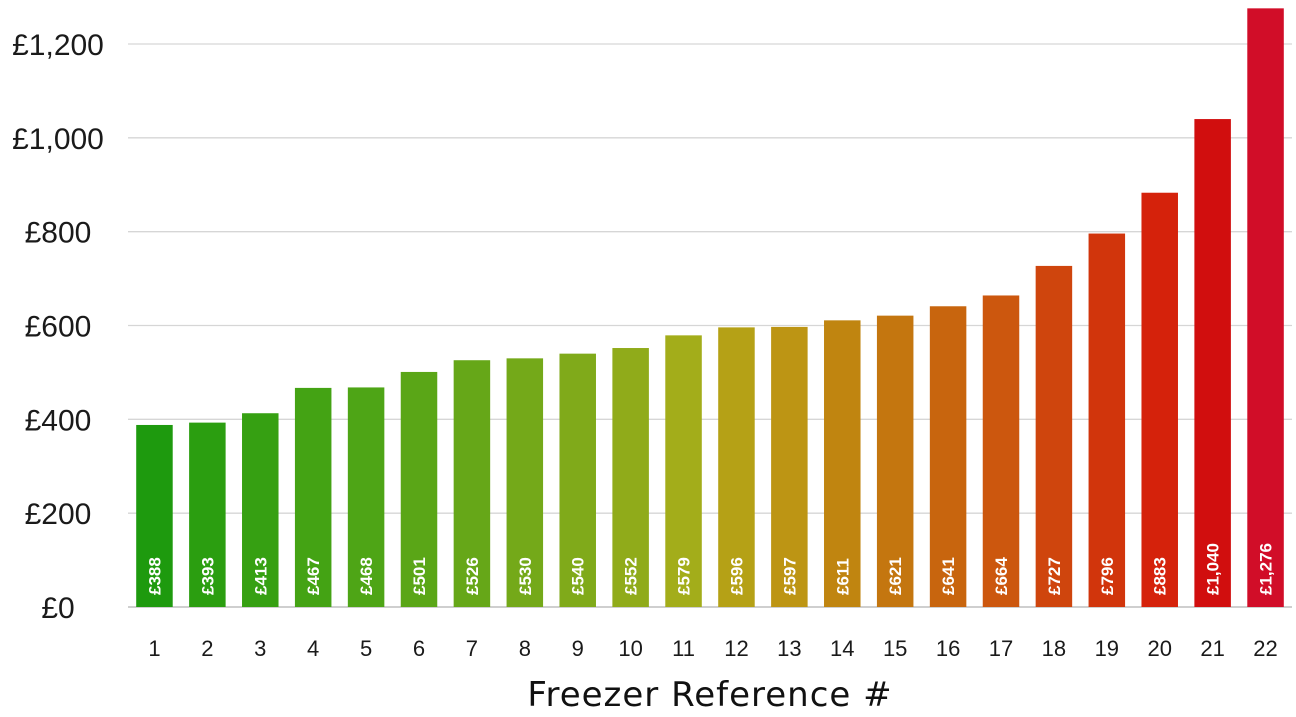 Image resolution: width=1296 pixels, height=717 pixels. What do you see at coordinates (1213, 569) in the screenshot?
I see `data-label: £1,040` at bounding box center [1213, 569].